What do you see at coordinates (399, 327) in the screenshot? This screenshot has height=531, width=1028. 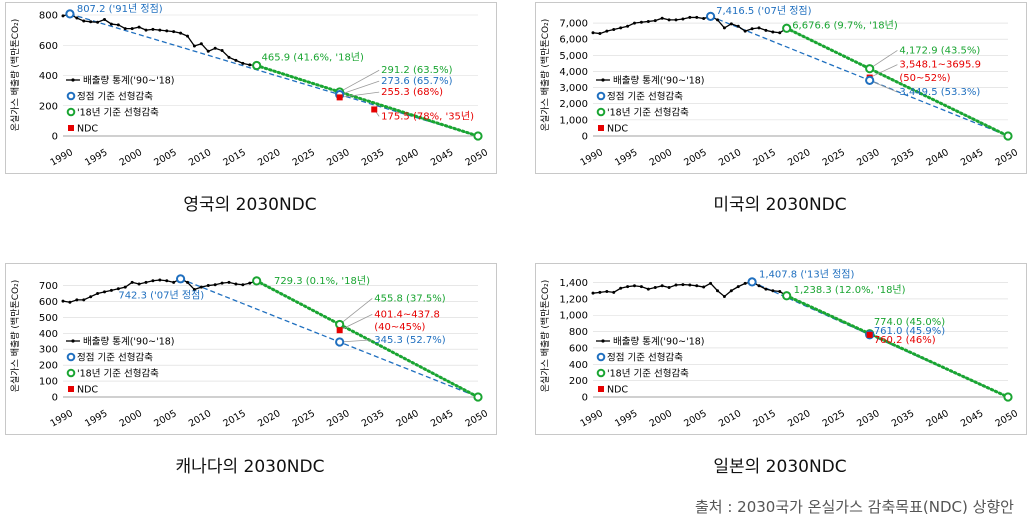 I see `canada-data-label: (40~45%)` at bounding box center [399, 327].